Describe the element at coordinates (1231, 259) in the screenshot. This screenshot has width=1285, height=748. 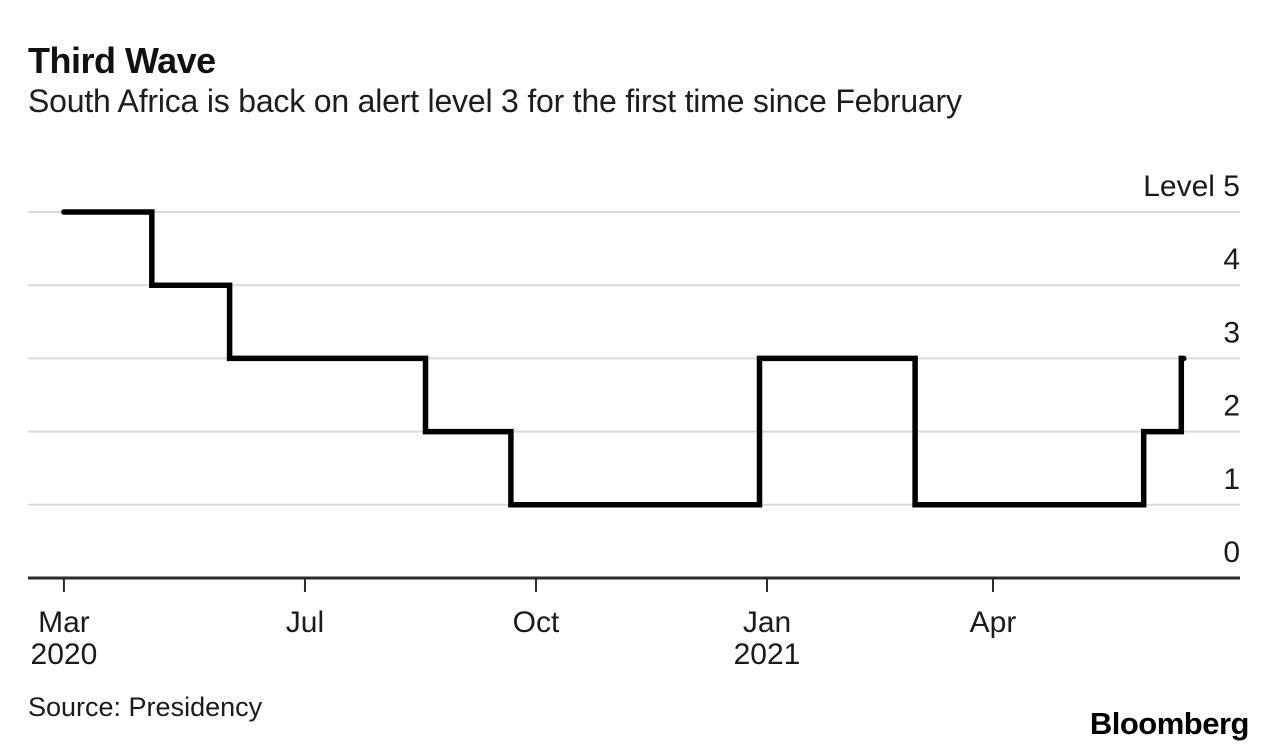
I see `y-axis-label-level-4: 4` at that location.